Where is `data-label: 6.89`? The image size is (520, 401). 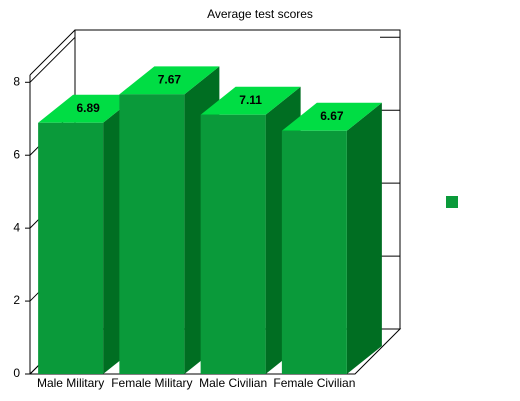
data-label: 6.89 is located at coordinates (88, 108).